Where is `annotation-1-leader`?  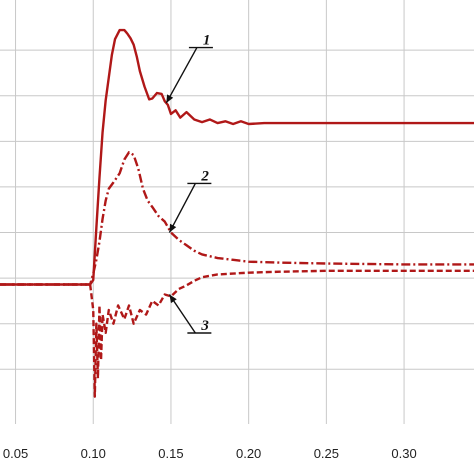 annotation-1-leader is located at coordinates (181, 75).